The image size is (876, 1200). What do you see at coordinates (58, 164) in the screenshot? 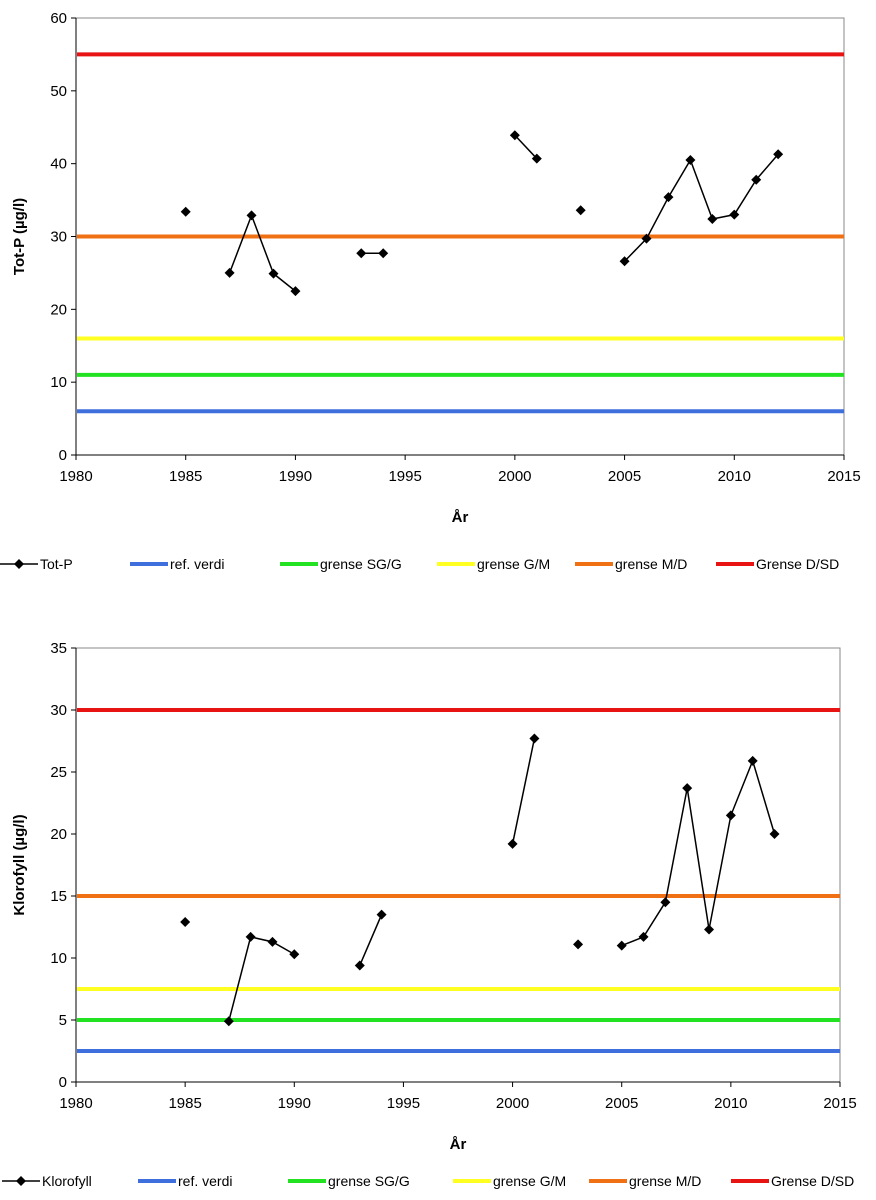
I see `y-tick-label: 40` at bounding box center [58, 164].